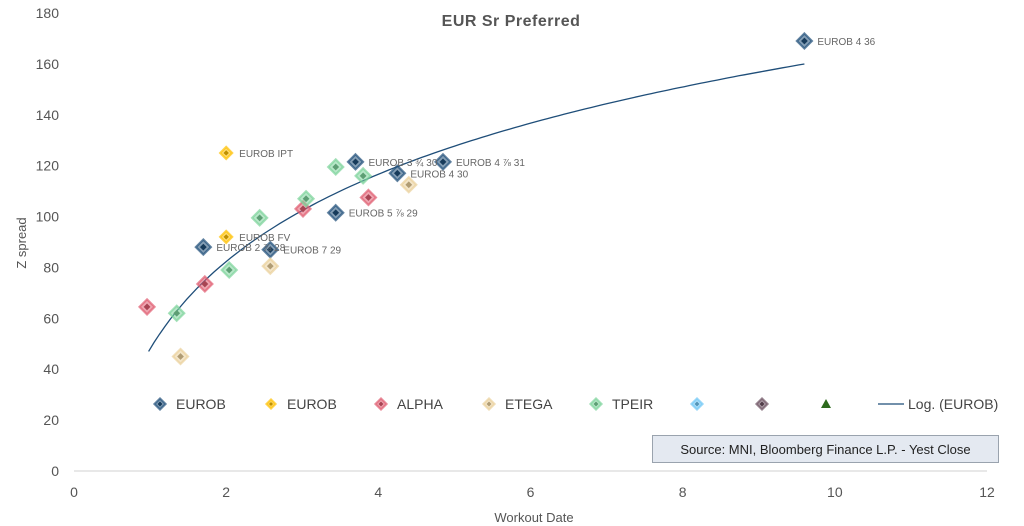 The width and height of the screenshot is (1024, 526). I want to click on legend-item: ETEGA, so click(517, 404).